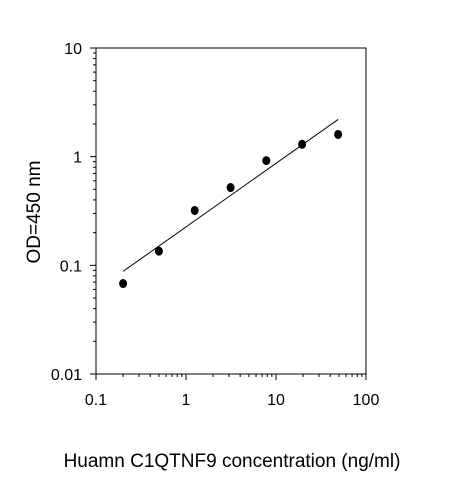 This screenshot has height=485, width=463. I want to click on y-axis-label: OD=450 nm, so click(34, 212).